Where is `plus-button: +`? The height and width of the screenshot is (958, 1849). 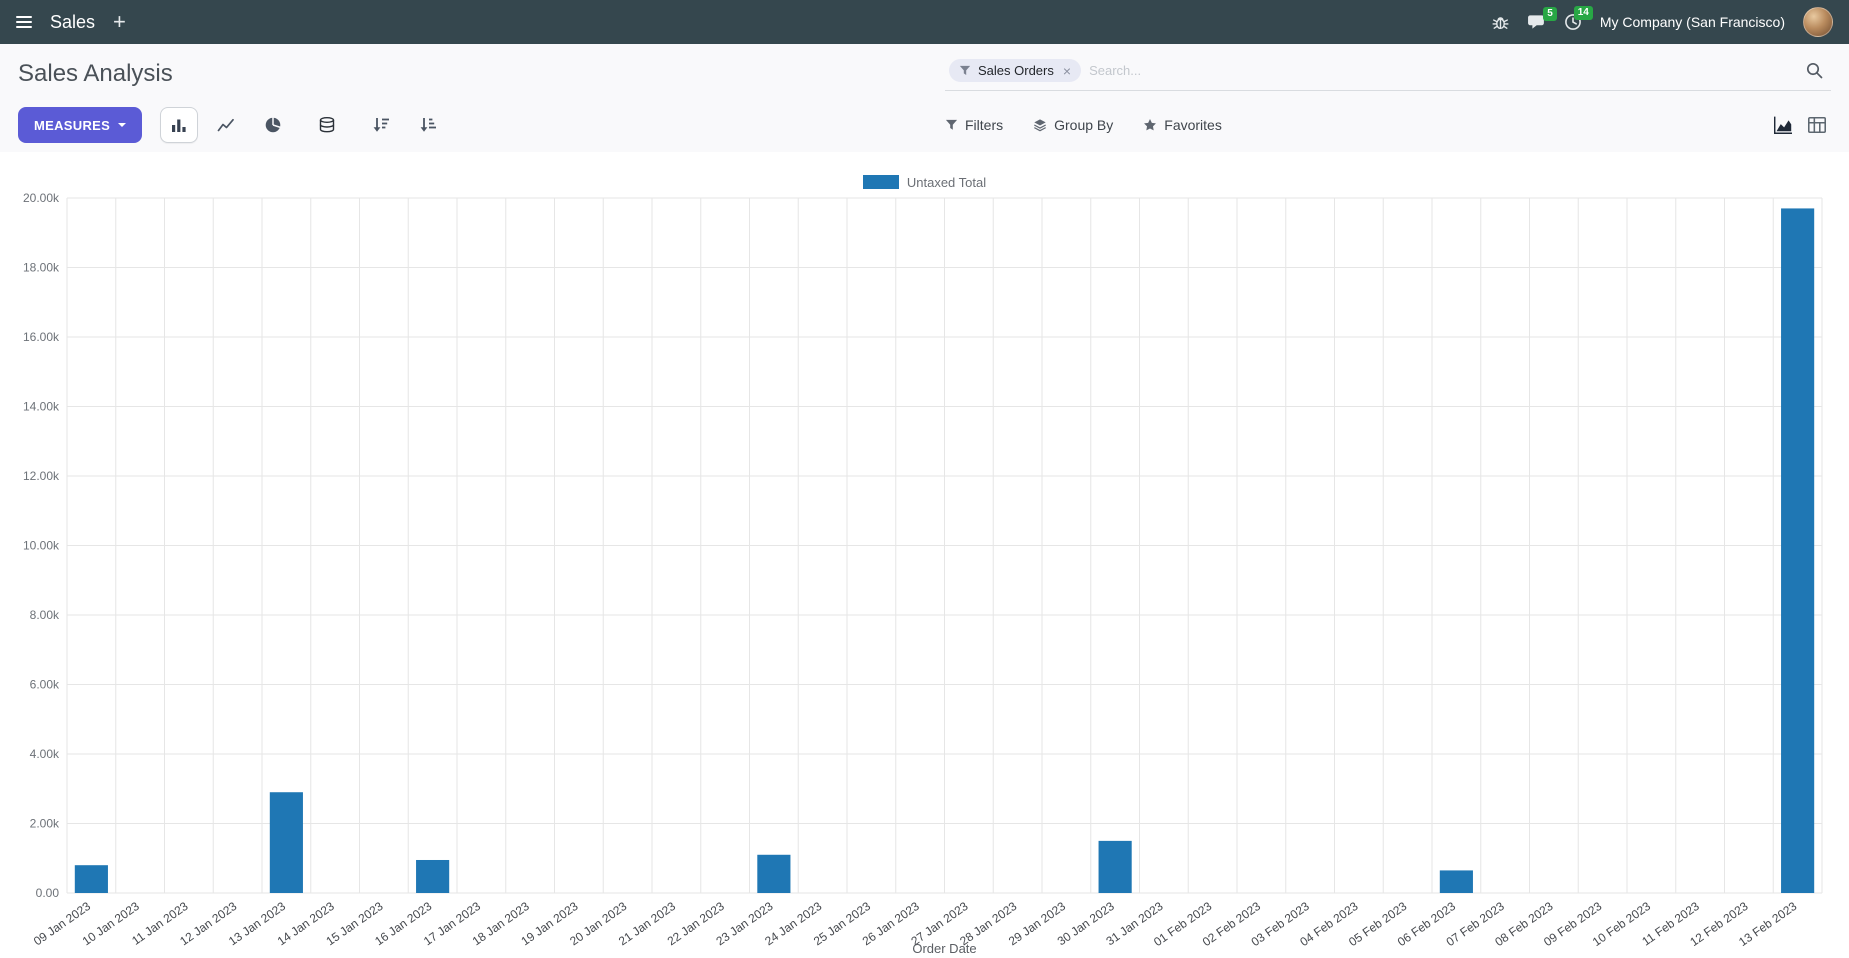
plus-button: + is located at coordinates (119, 21).